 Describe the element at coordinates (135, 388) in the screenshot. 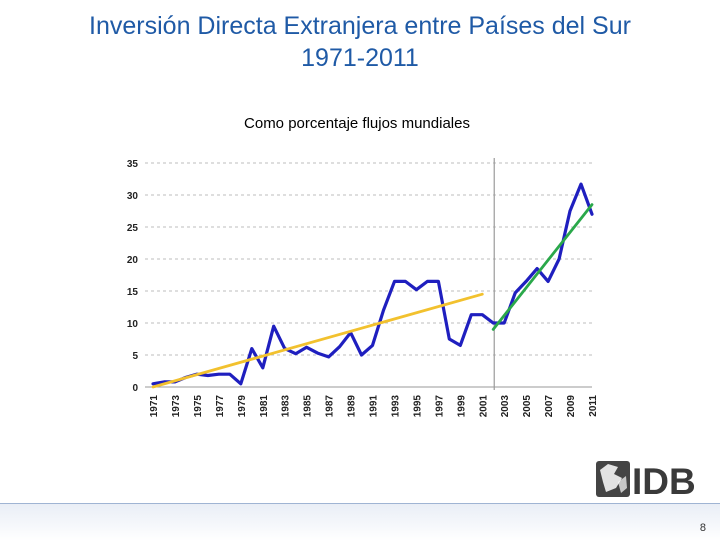

I see `y-tick-label: 0` at that location.